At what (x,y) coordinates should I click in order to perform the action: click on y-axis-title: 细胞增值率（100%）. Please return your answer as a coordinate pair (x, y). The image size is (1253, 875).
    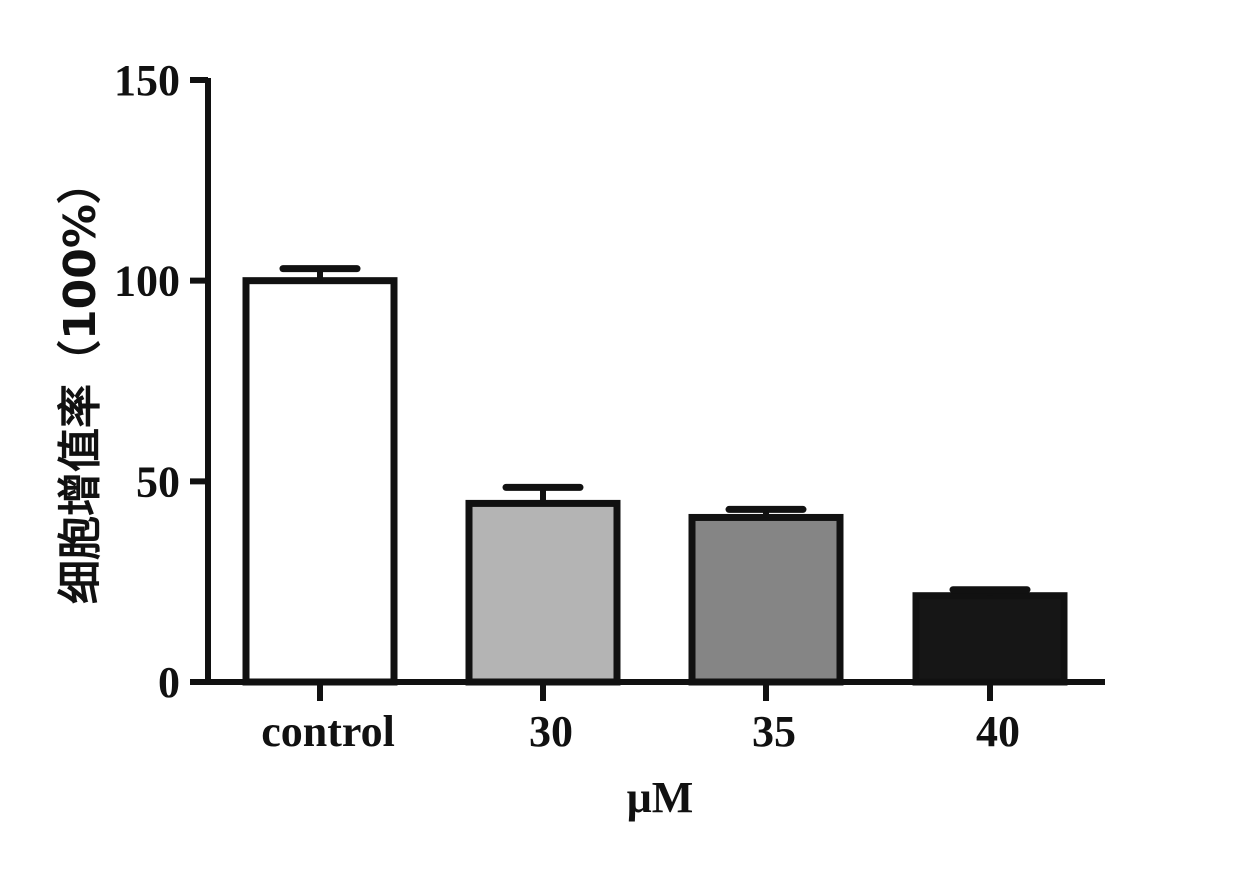
    Looking at the image, I should click on (80, 382).